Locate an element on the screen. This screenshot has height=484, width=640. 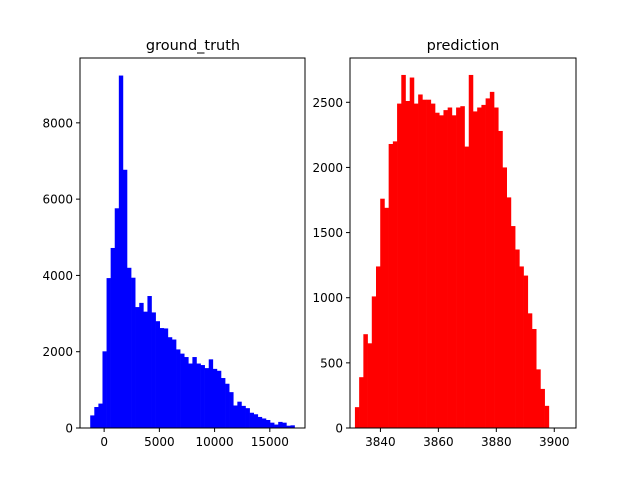
prediction-x-tick-label: 3860 is located at coordinates (438, 442).